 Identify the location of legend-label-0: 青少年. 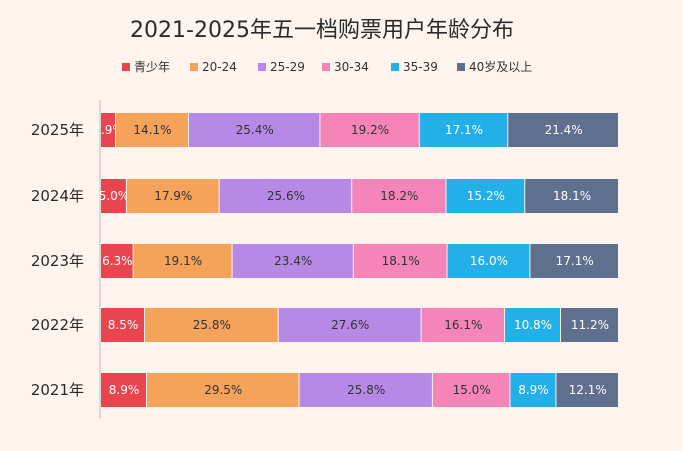
(152, 67).